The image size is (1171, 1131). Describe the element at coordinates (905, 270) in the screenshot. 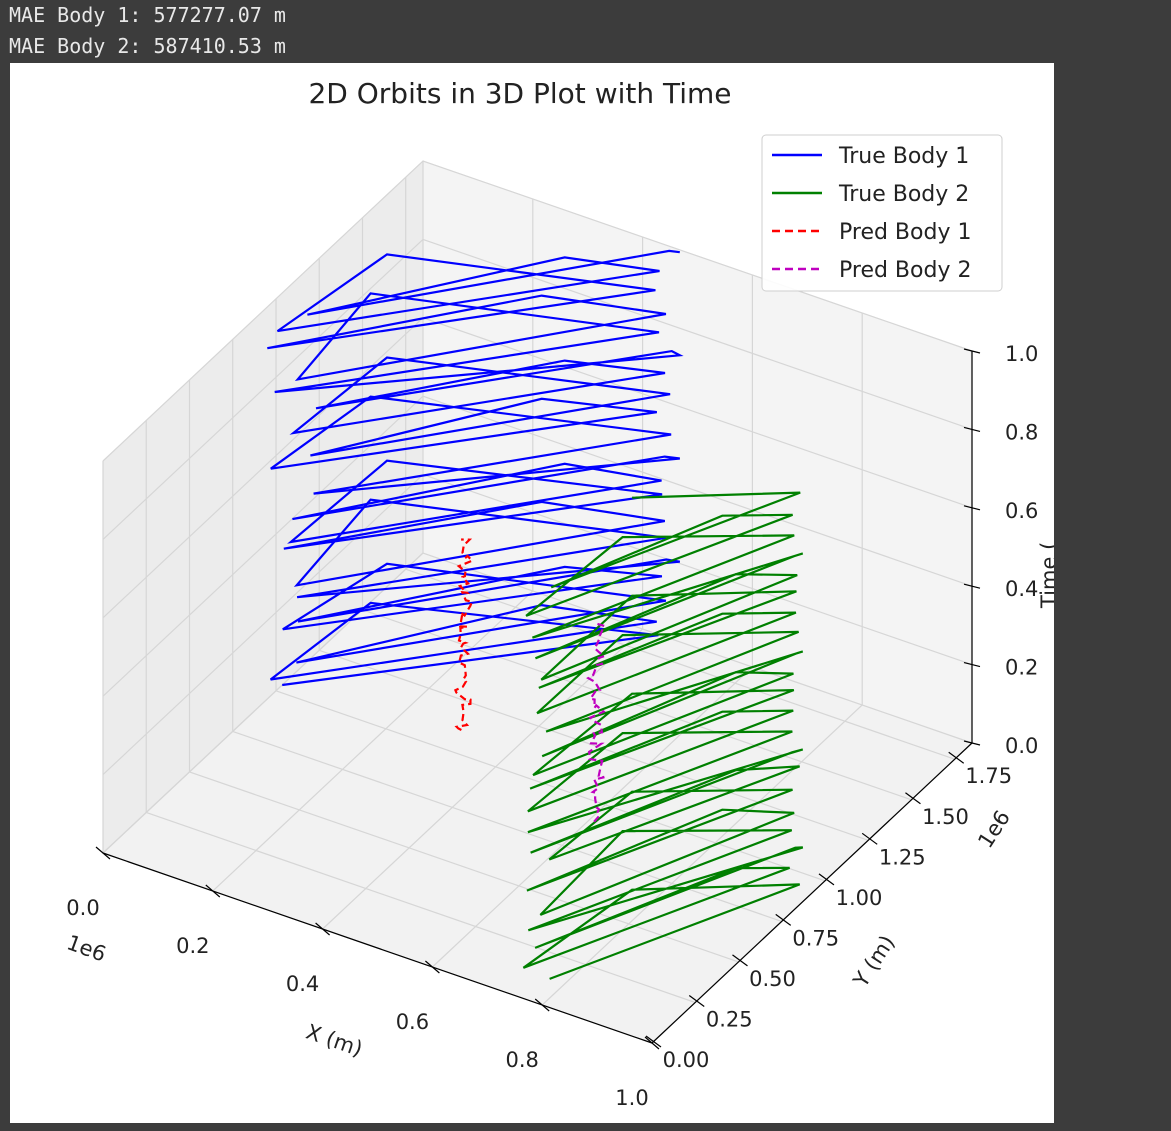

I see `legend-label-4: Pred Body 2` at that location.